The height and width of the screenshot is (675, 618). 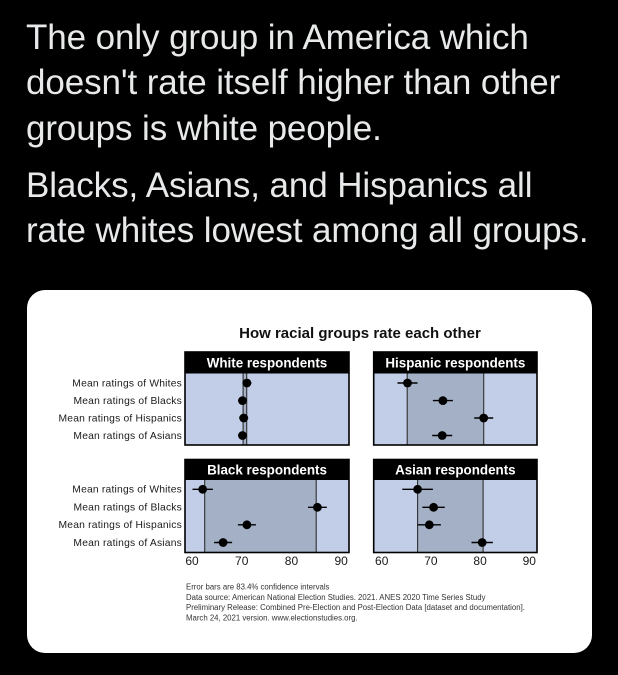 I want to click on svg-text: Black respondents, so click(x=267, y=470).